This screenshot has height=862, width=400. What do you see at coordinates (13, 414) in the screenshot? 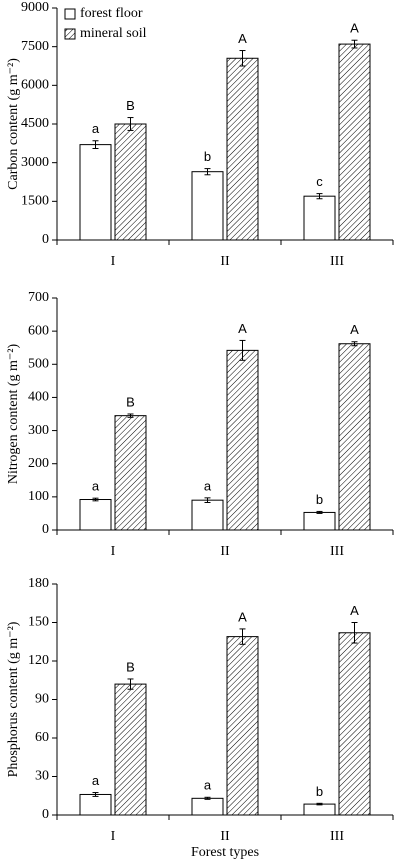
I see `y-axis-label: Nitrogen content (g m⁻²)` at bounding box center [13, 414].